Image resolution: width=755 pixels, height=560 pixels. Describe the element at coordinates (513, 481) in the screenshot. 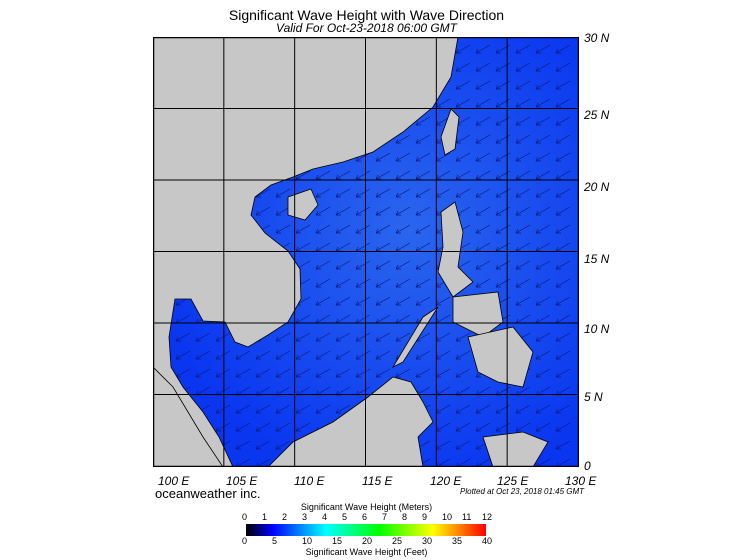

I see `lon-label: 125 E` at that location.